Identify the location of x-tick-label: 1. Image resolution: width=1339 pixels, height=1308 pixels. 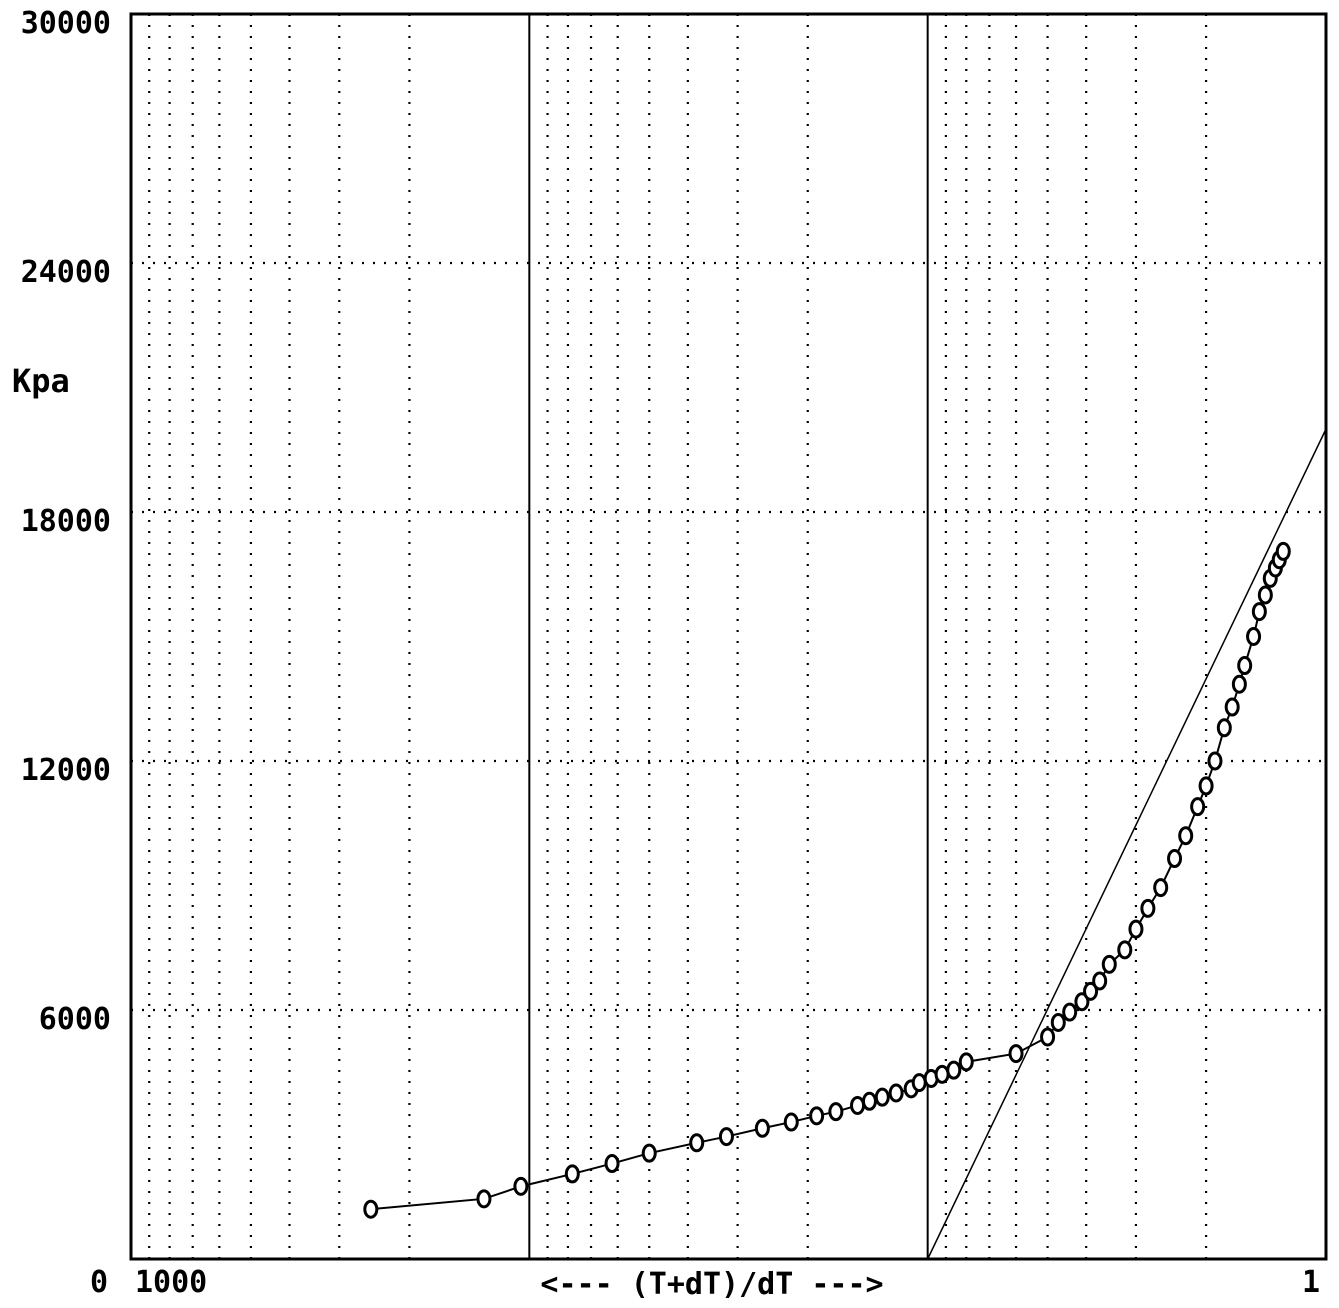
(1311, 1282).